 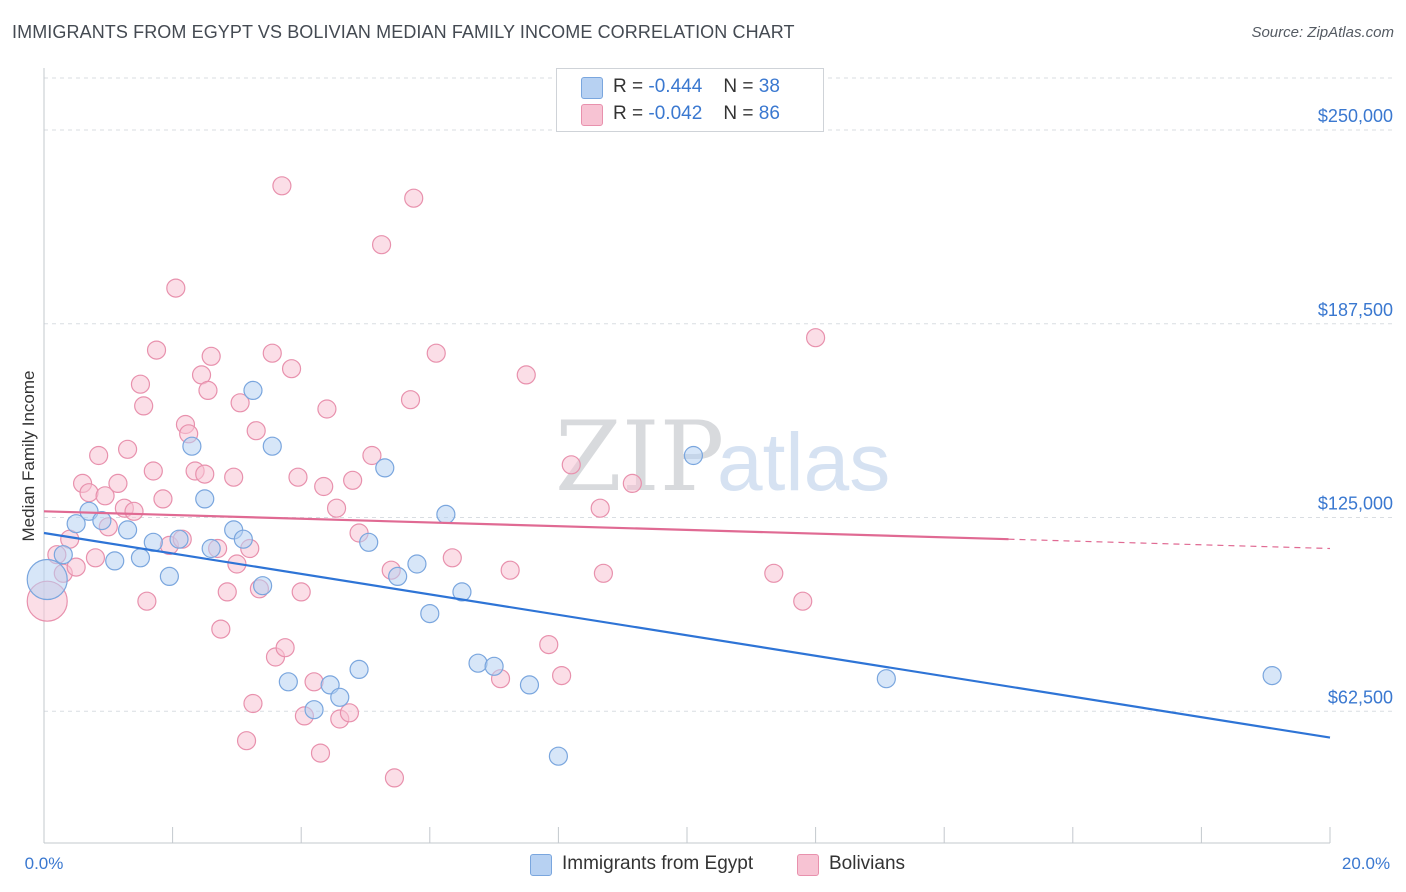 What do you see at coordinates (687, 835) in the screenshot?
I see `x-ticks` at bounding box center [687, 835].